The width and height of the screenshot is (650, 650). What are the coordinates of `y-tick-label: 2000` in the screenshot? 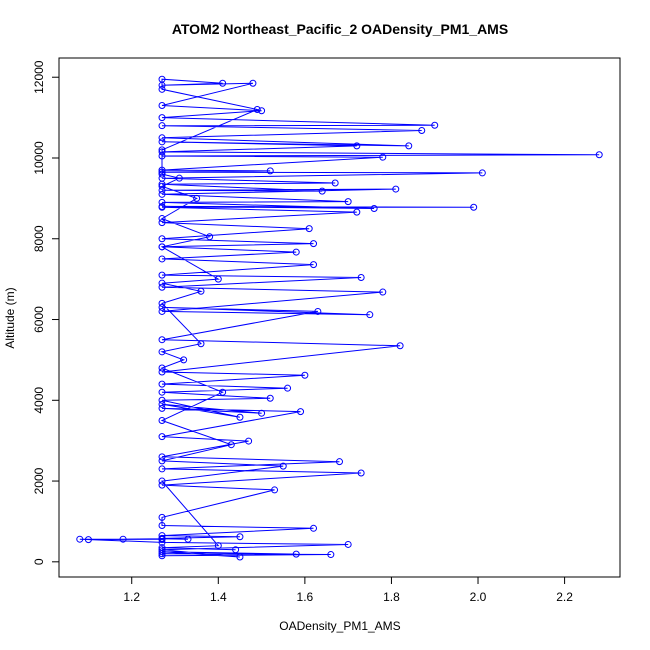 It's located at (39, 480).